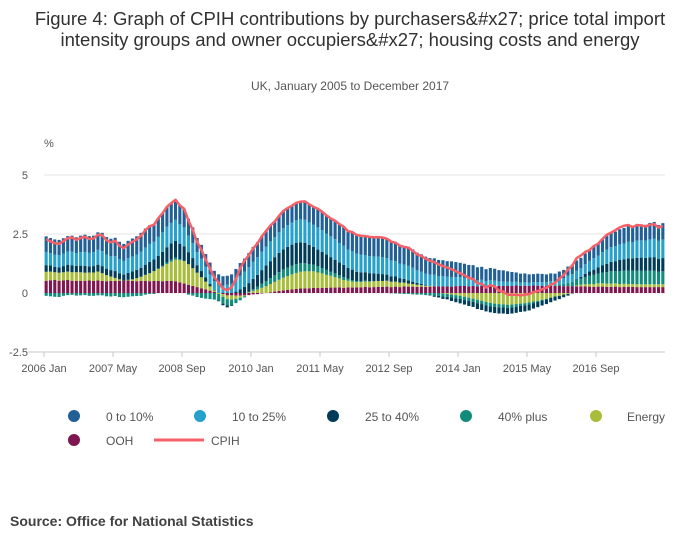 The height and width of the screenshot is (549, 700). Describe the element at coordinates (43, 369) in the screenshot. I see `x-tick-label: 2006 Jan` at that location.